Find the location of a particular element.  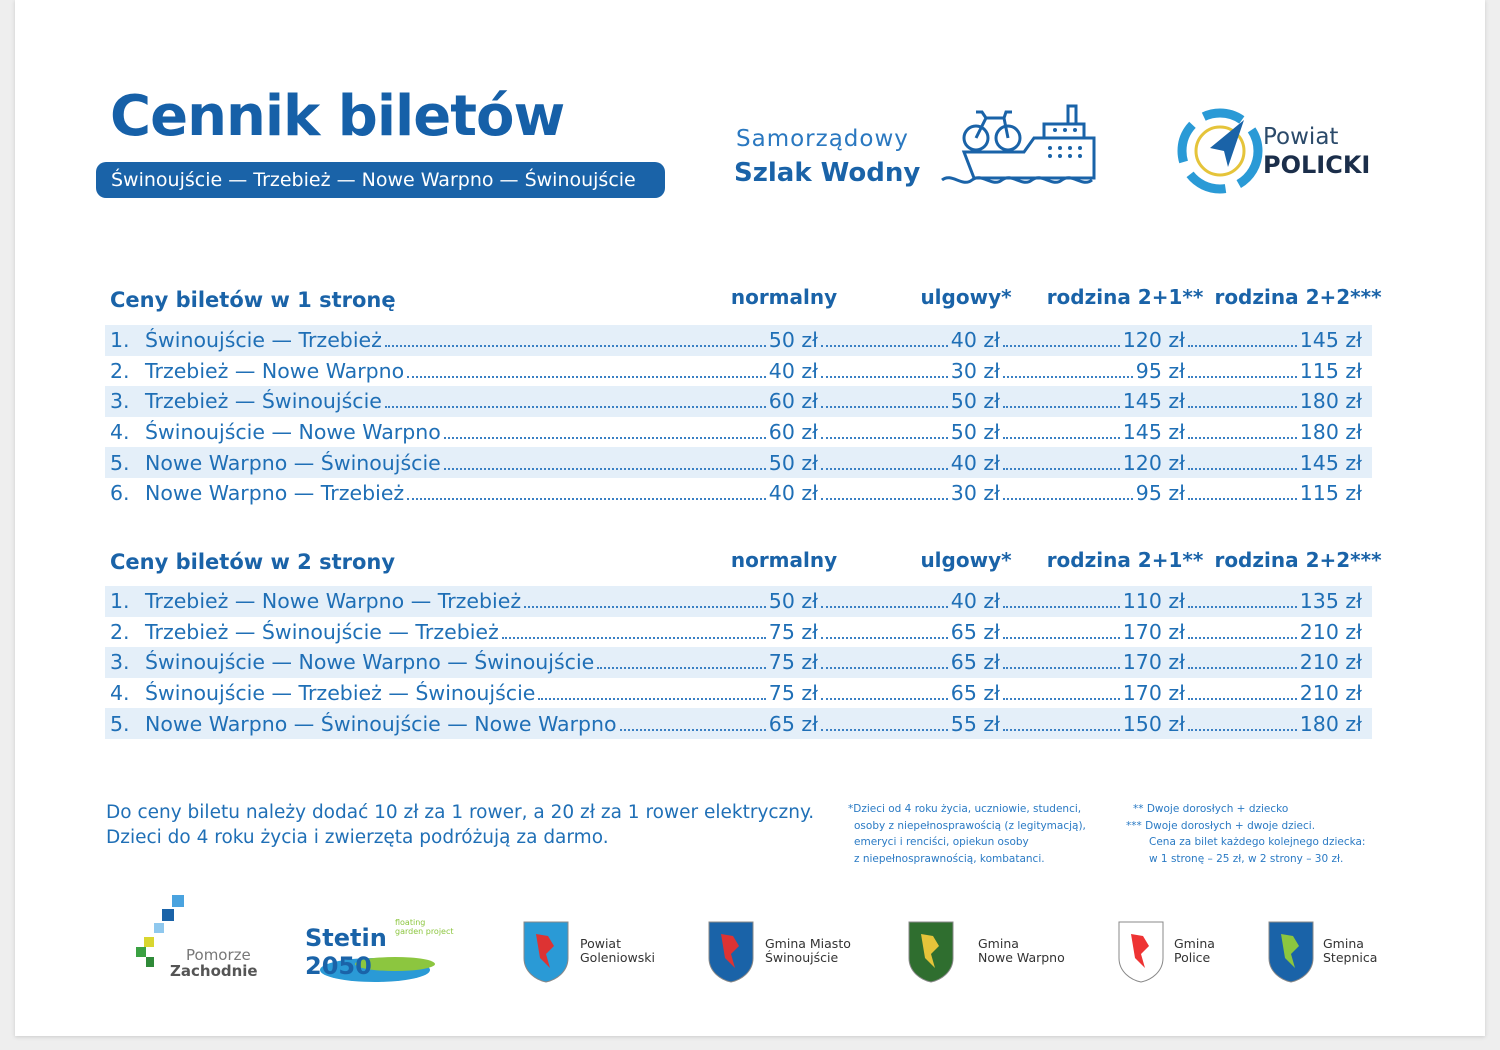

powiat-line2: POLICKI is located at coordinates (1317, 165).